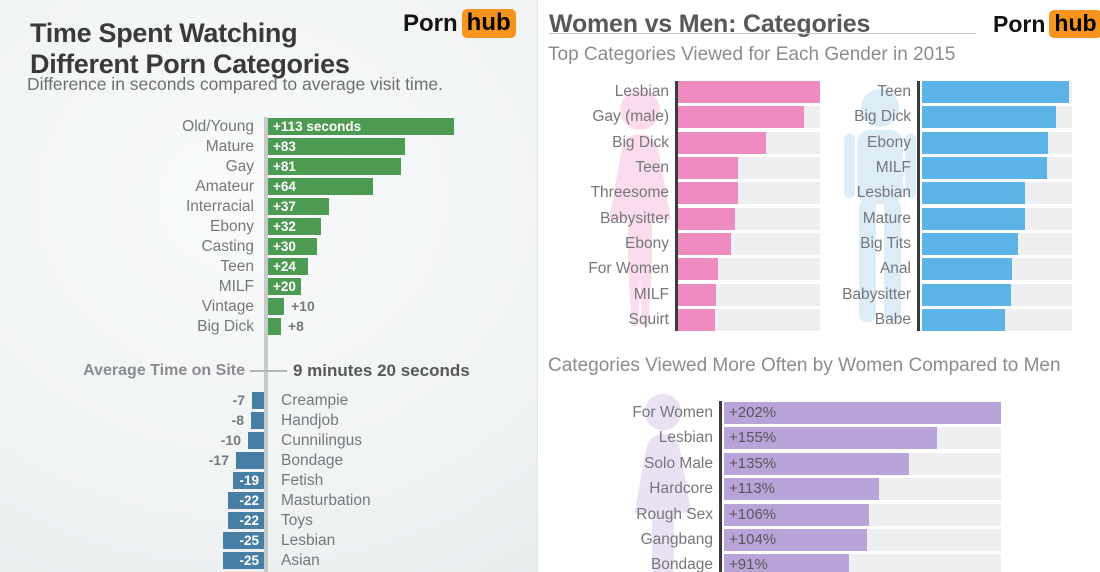 The width and height of the screenshot is (1100, 572). I want to click on bar-value: +64, so click(284, 186).